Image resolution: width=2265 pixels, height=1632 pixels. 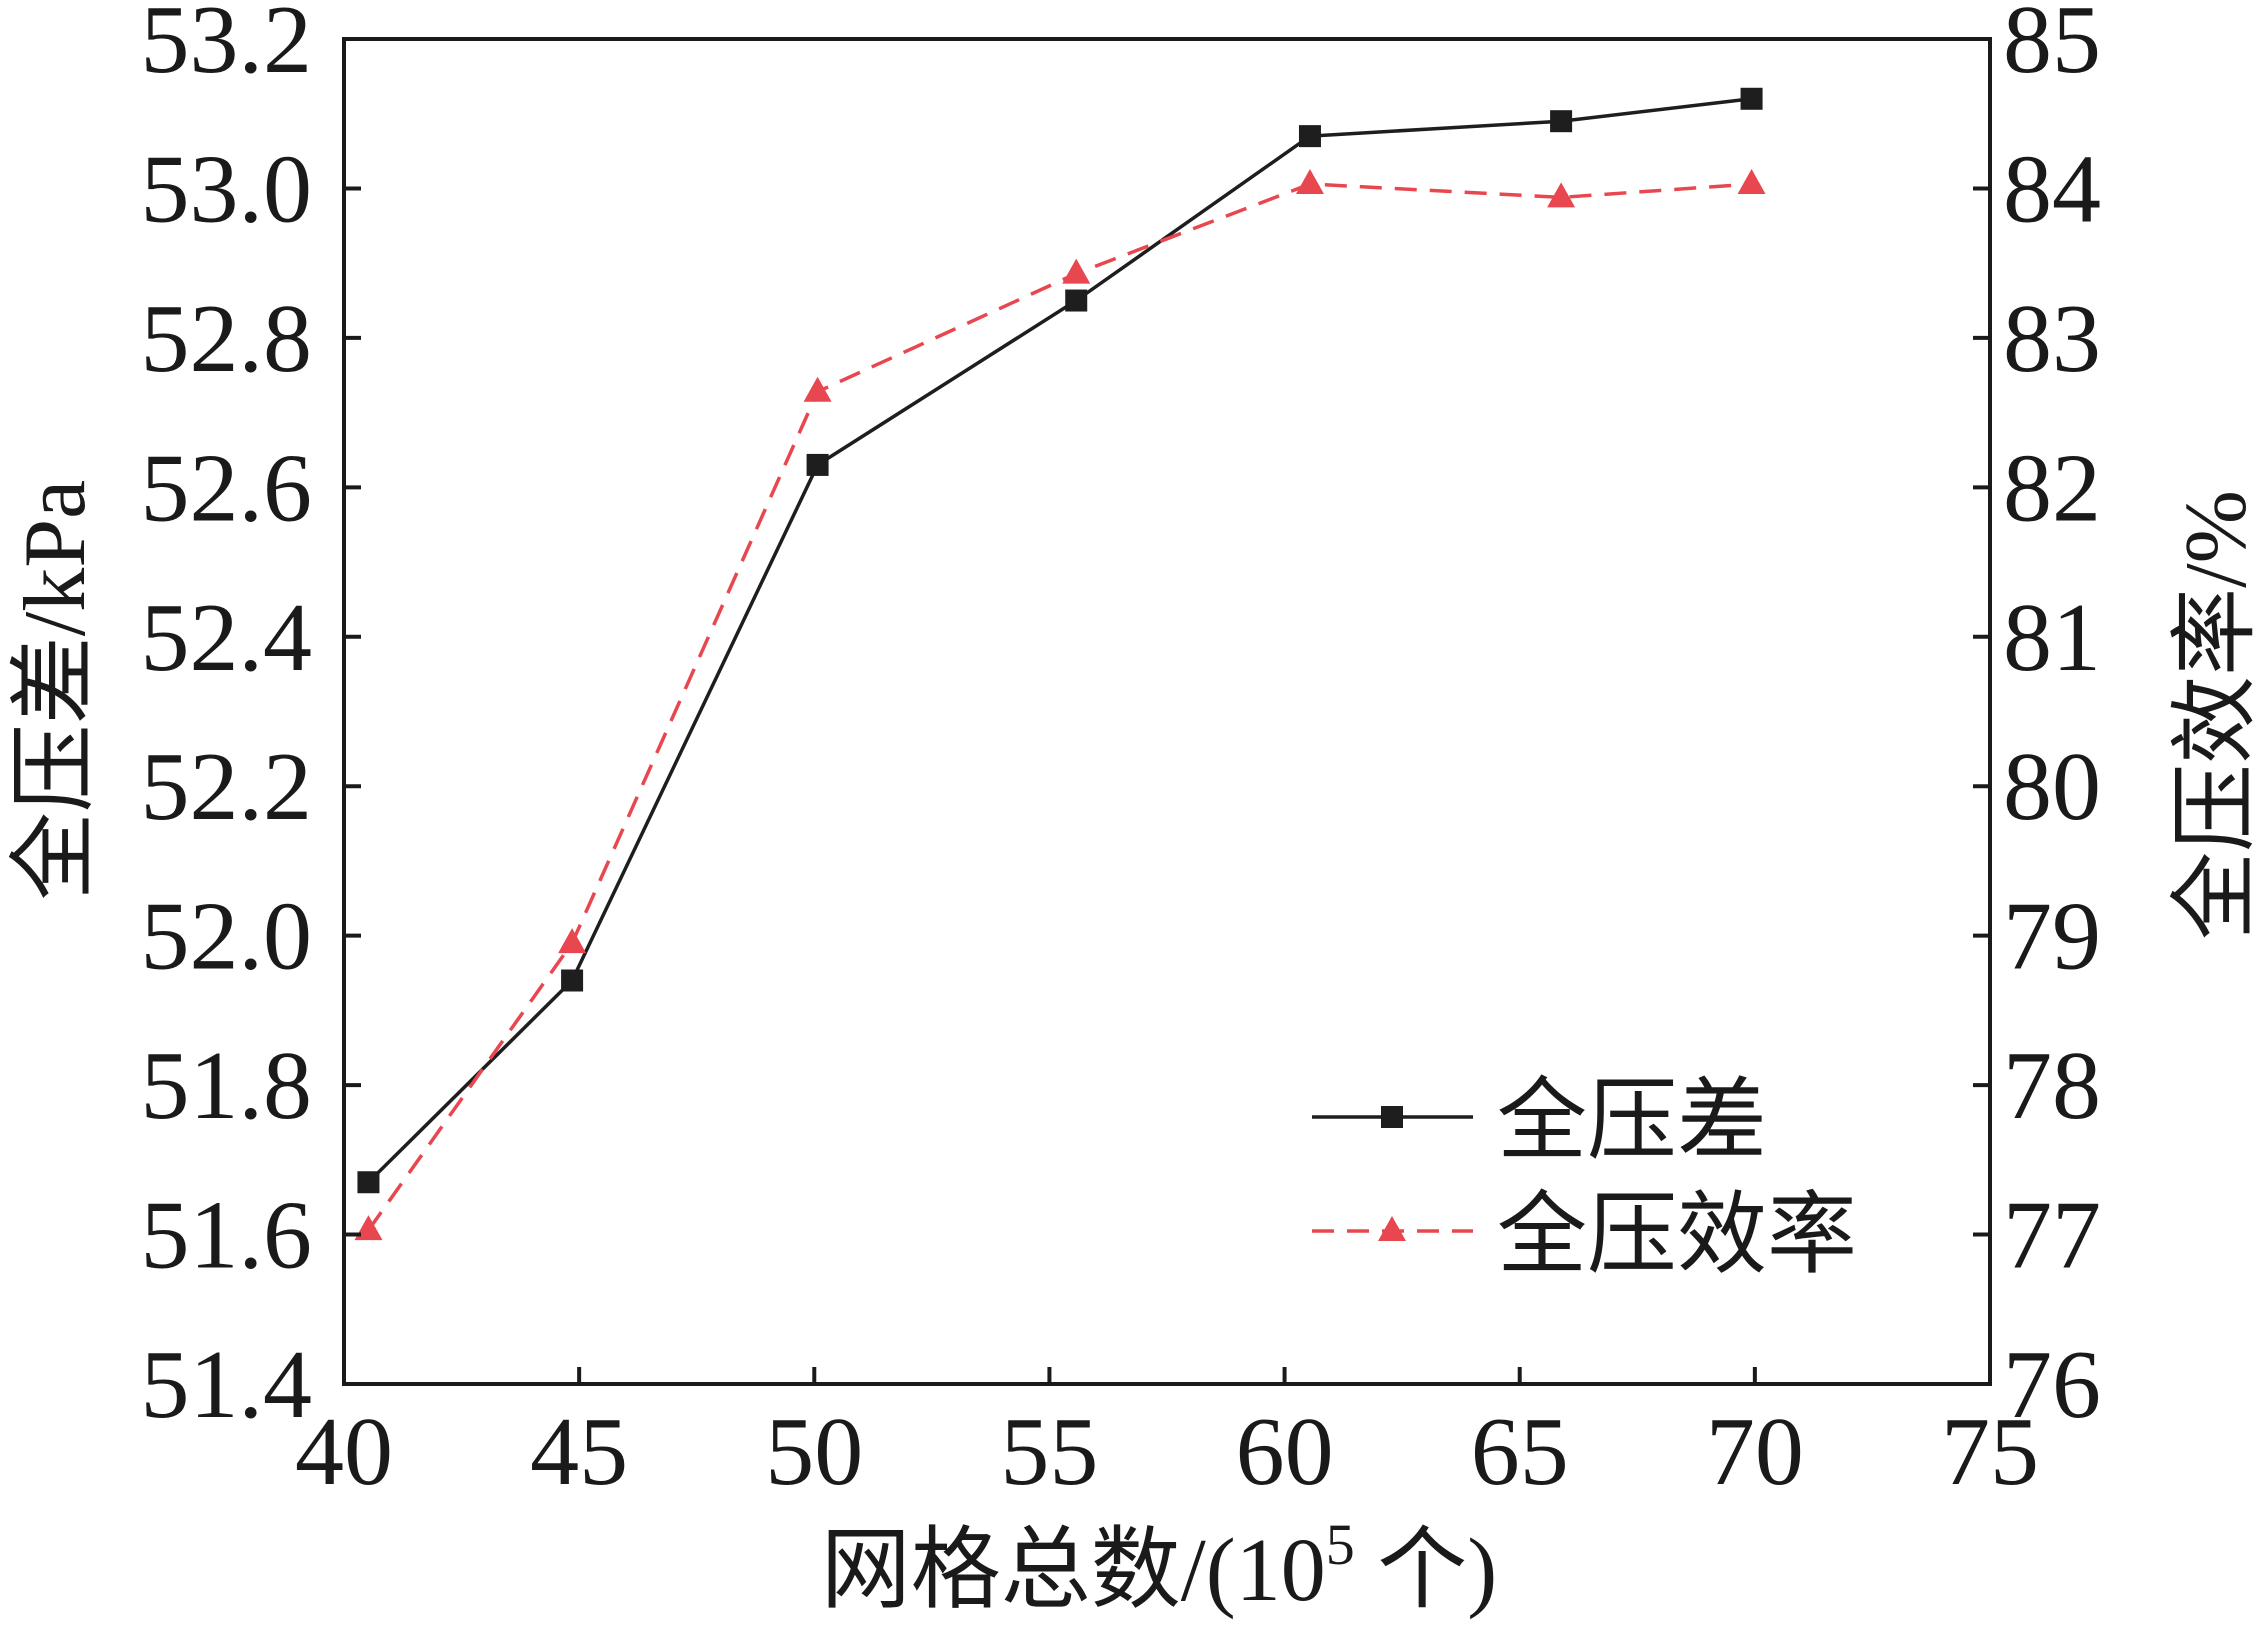 I want to click on y-left-tick-label: 53.2, so click(x=227, y=47).